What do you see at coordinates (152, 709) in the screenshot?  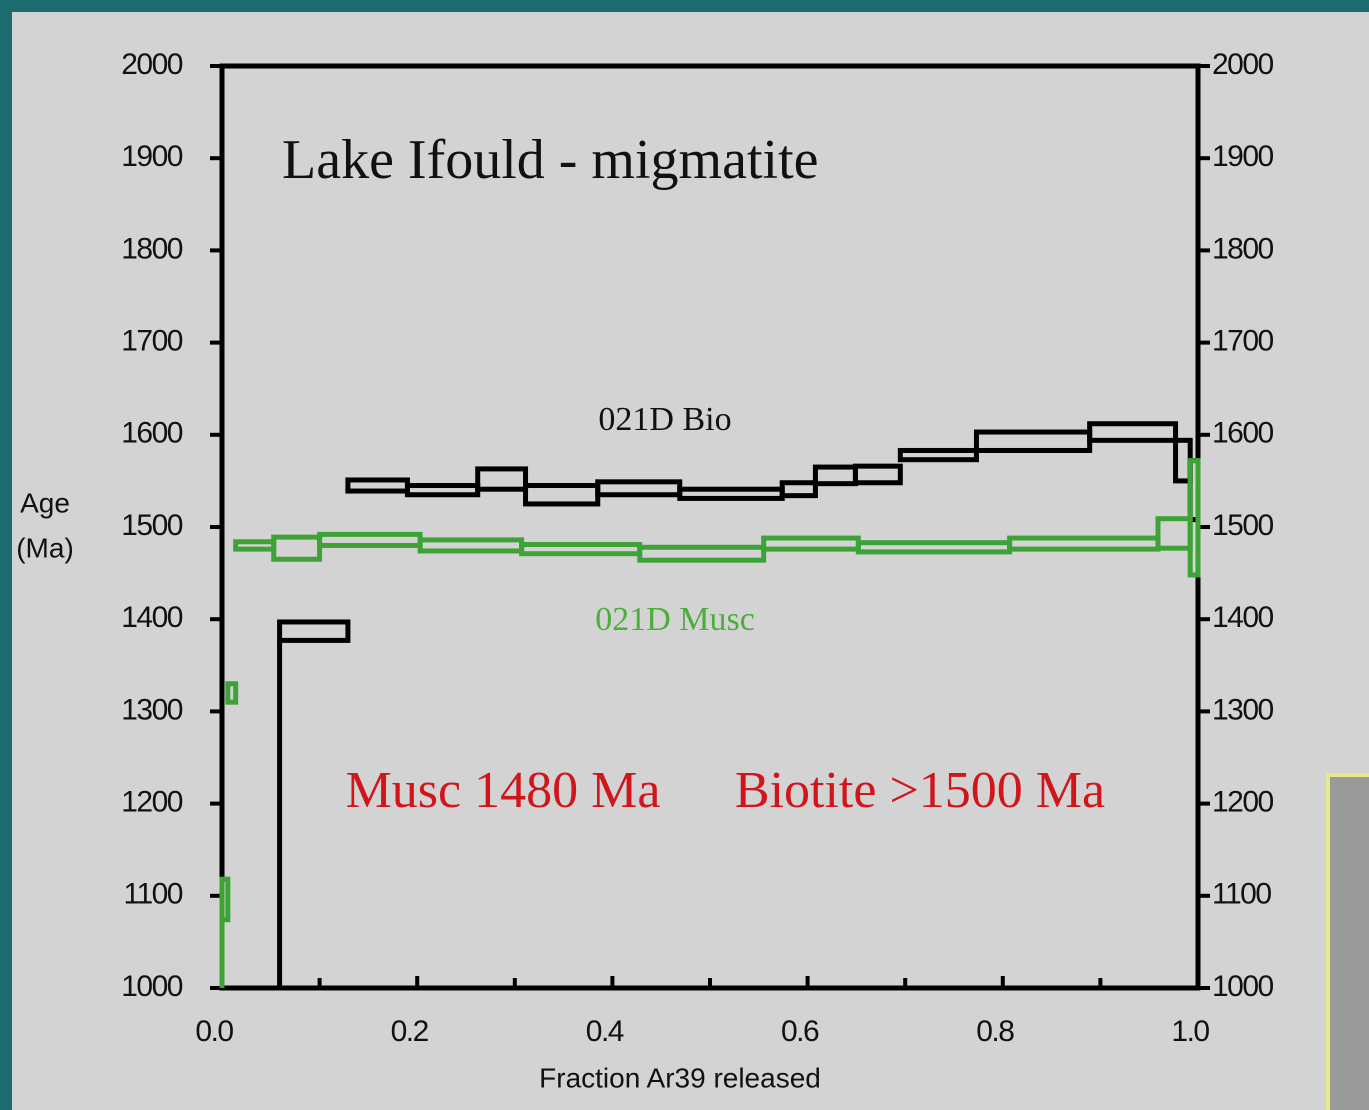 I see `y-tick-label: 1300` at bounding box center [152, 709].